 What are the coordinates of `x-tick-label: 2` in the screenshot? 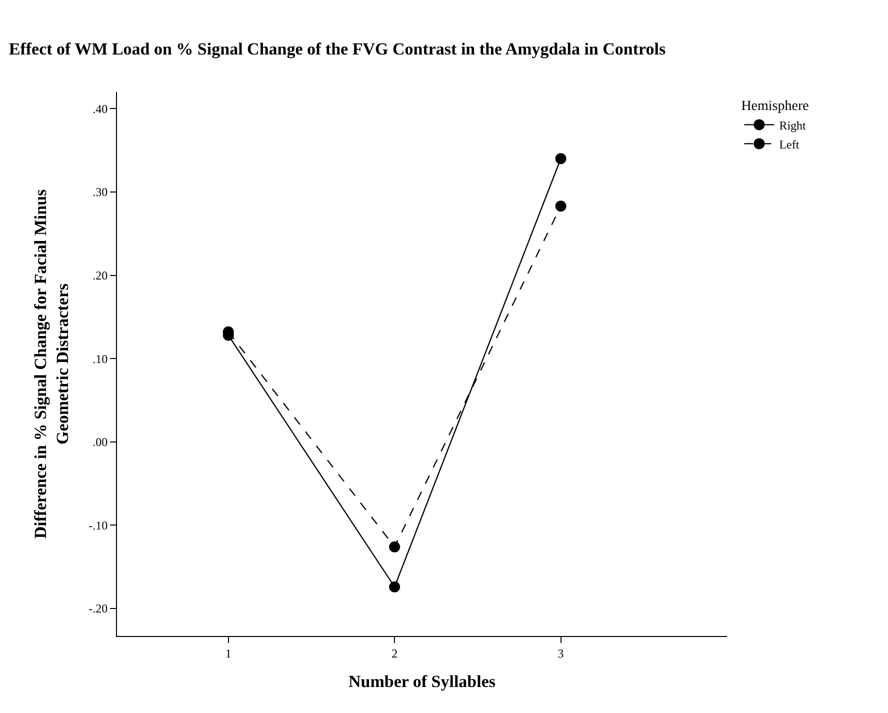 It's located at (395, 653).